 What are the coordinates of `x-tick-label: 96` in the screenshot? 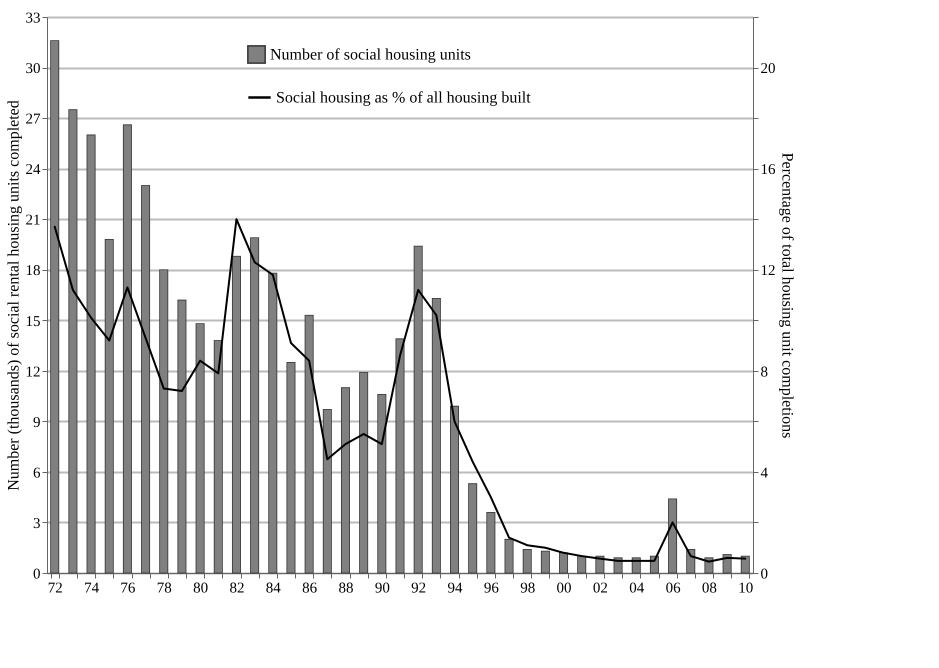 It's located at (492, 588).